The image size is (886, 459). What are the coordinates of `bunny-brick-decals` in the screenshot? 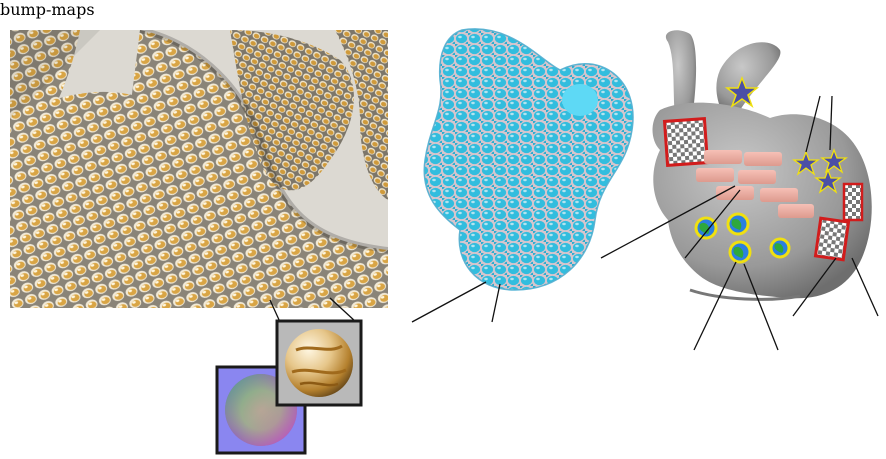 It's located at (755, 184).